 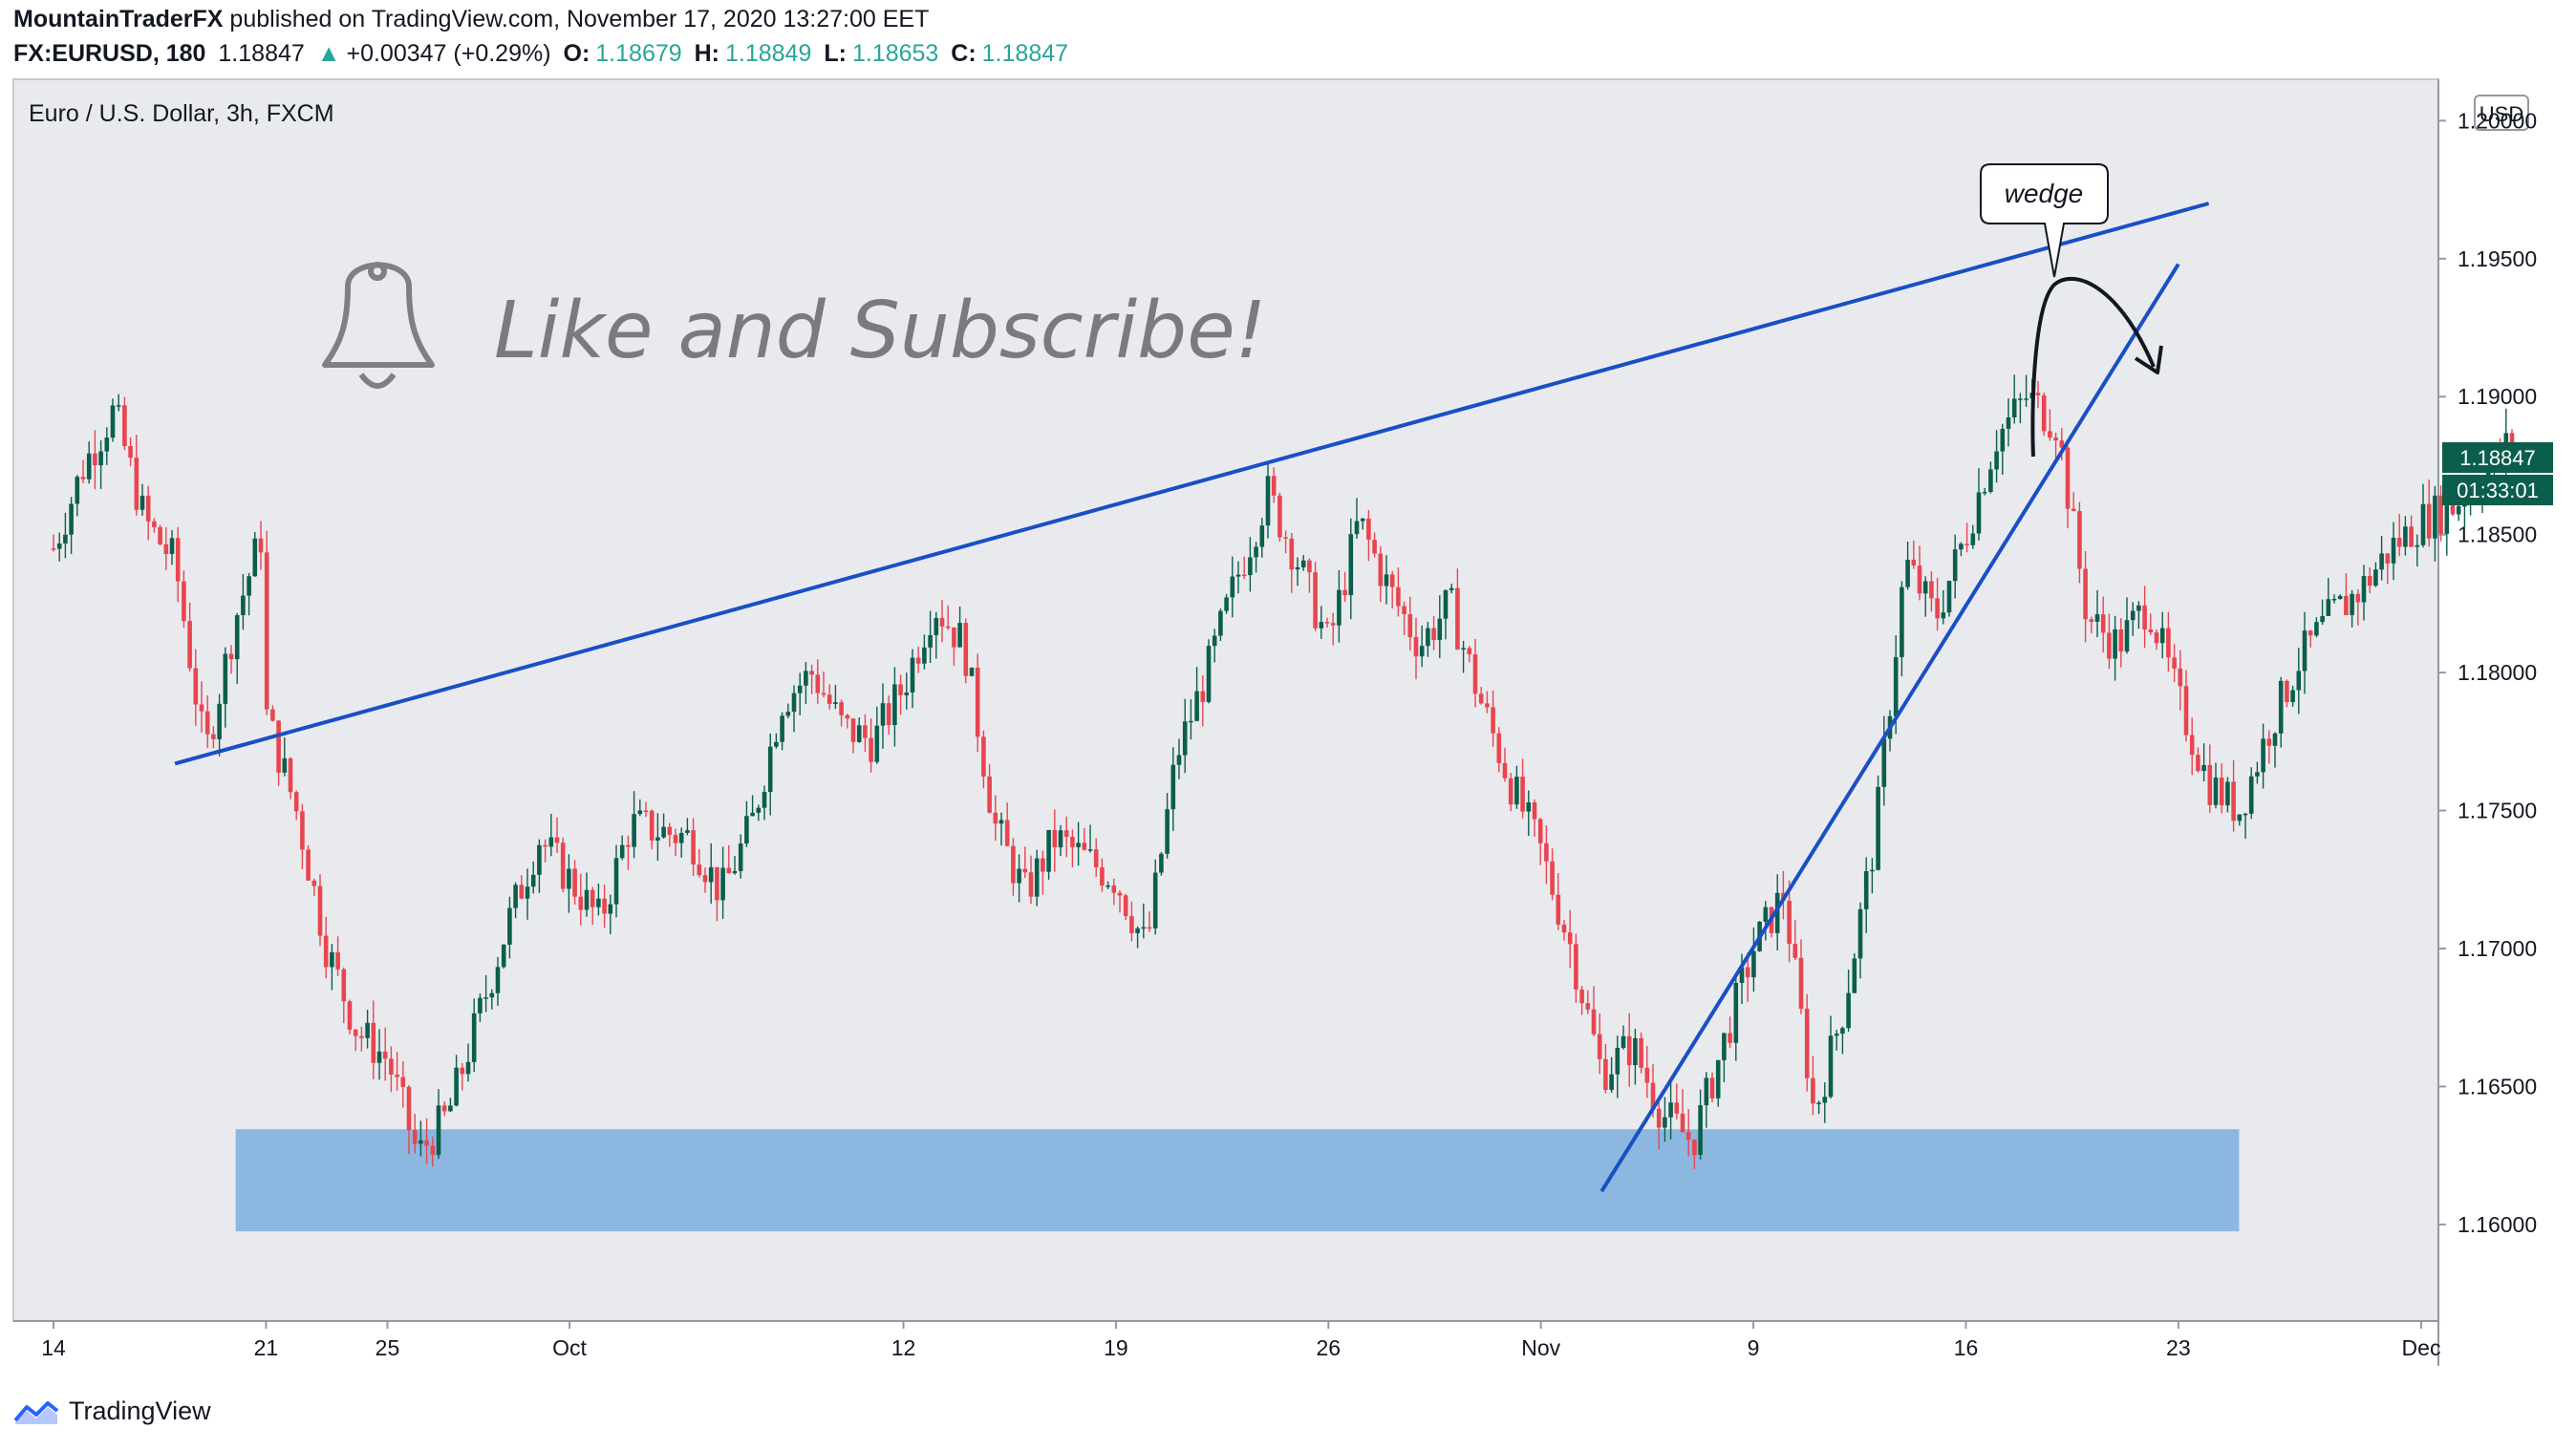 I want to click on x-tick-label: 26, so click(x=1329, y=1347).